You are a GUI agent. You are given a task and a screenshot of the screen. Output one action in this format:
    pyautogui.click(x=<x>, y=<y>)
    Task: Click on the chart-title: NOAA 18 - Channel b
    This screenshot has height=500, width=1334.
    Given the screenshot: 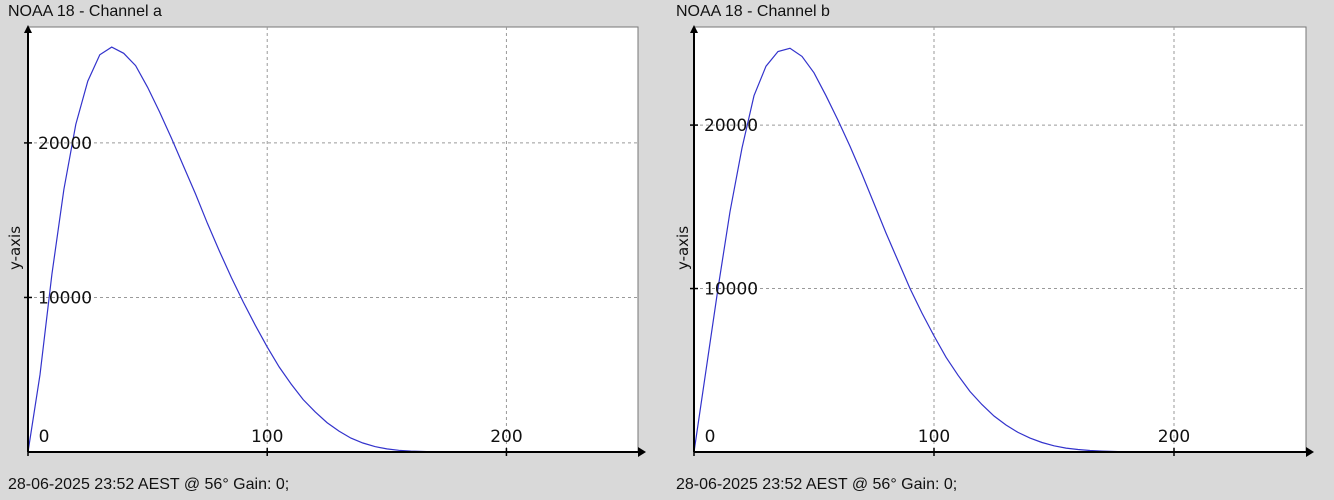 What is the action you would take?
    pyautogui.click(x=753, y=11)
    